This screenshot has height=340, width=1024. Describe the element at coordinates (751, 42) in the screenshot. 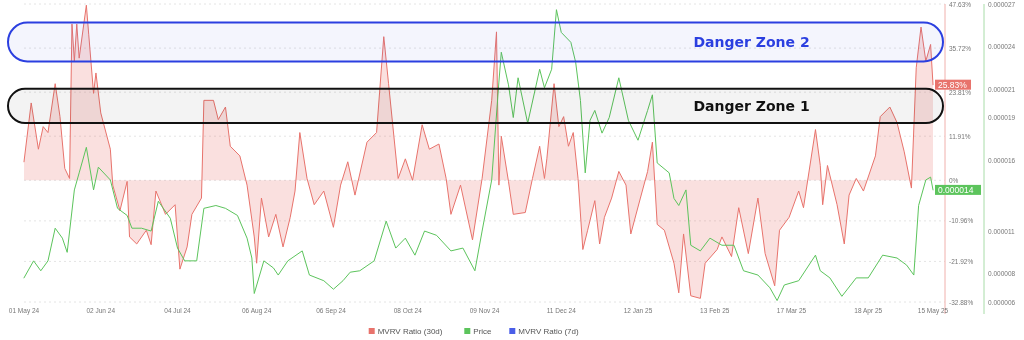

I see `band-label: Danger Zone 2` at that location.